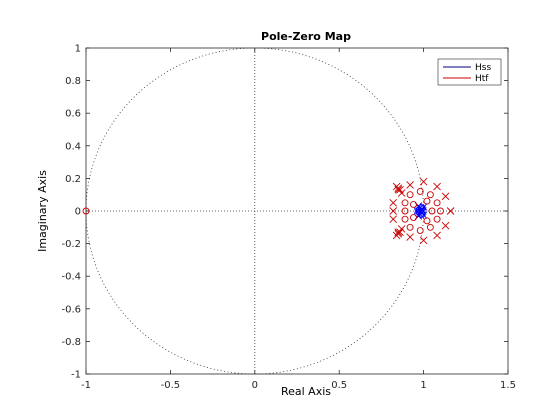 This screenshot has height=420, width=560. What do you see at coordinates (71, 309) in the screenshot?
I see `y-tick-label: -0.6` at bounding box center [71, 309].